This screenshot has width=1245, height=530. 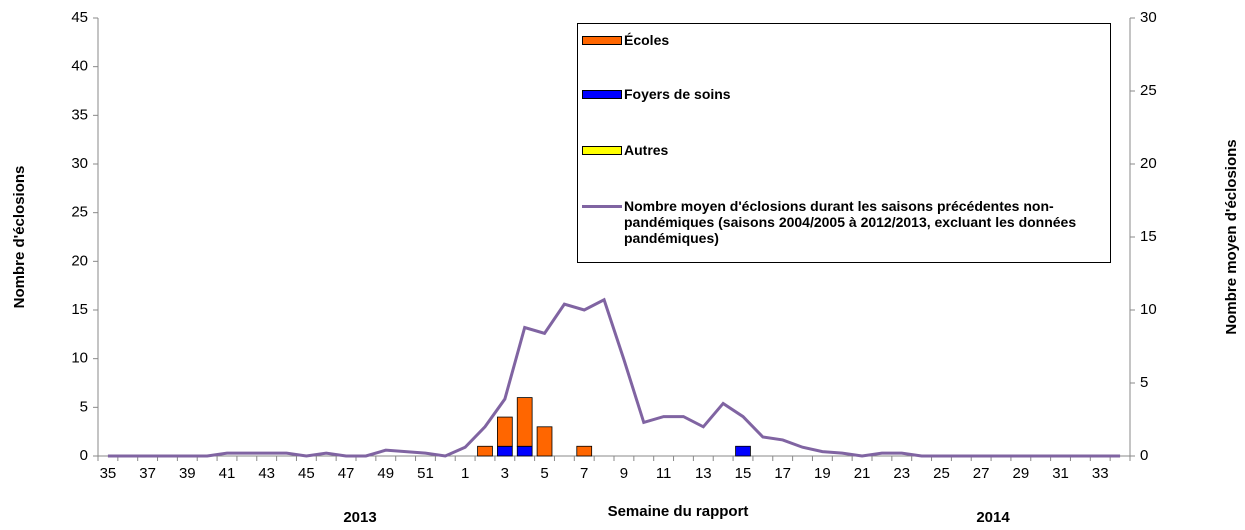 What do you see at coordinates (1148, 90) in the screenshot?
I see `y2-tick-label: 25` at bounding box center [1148, 90].